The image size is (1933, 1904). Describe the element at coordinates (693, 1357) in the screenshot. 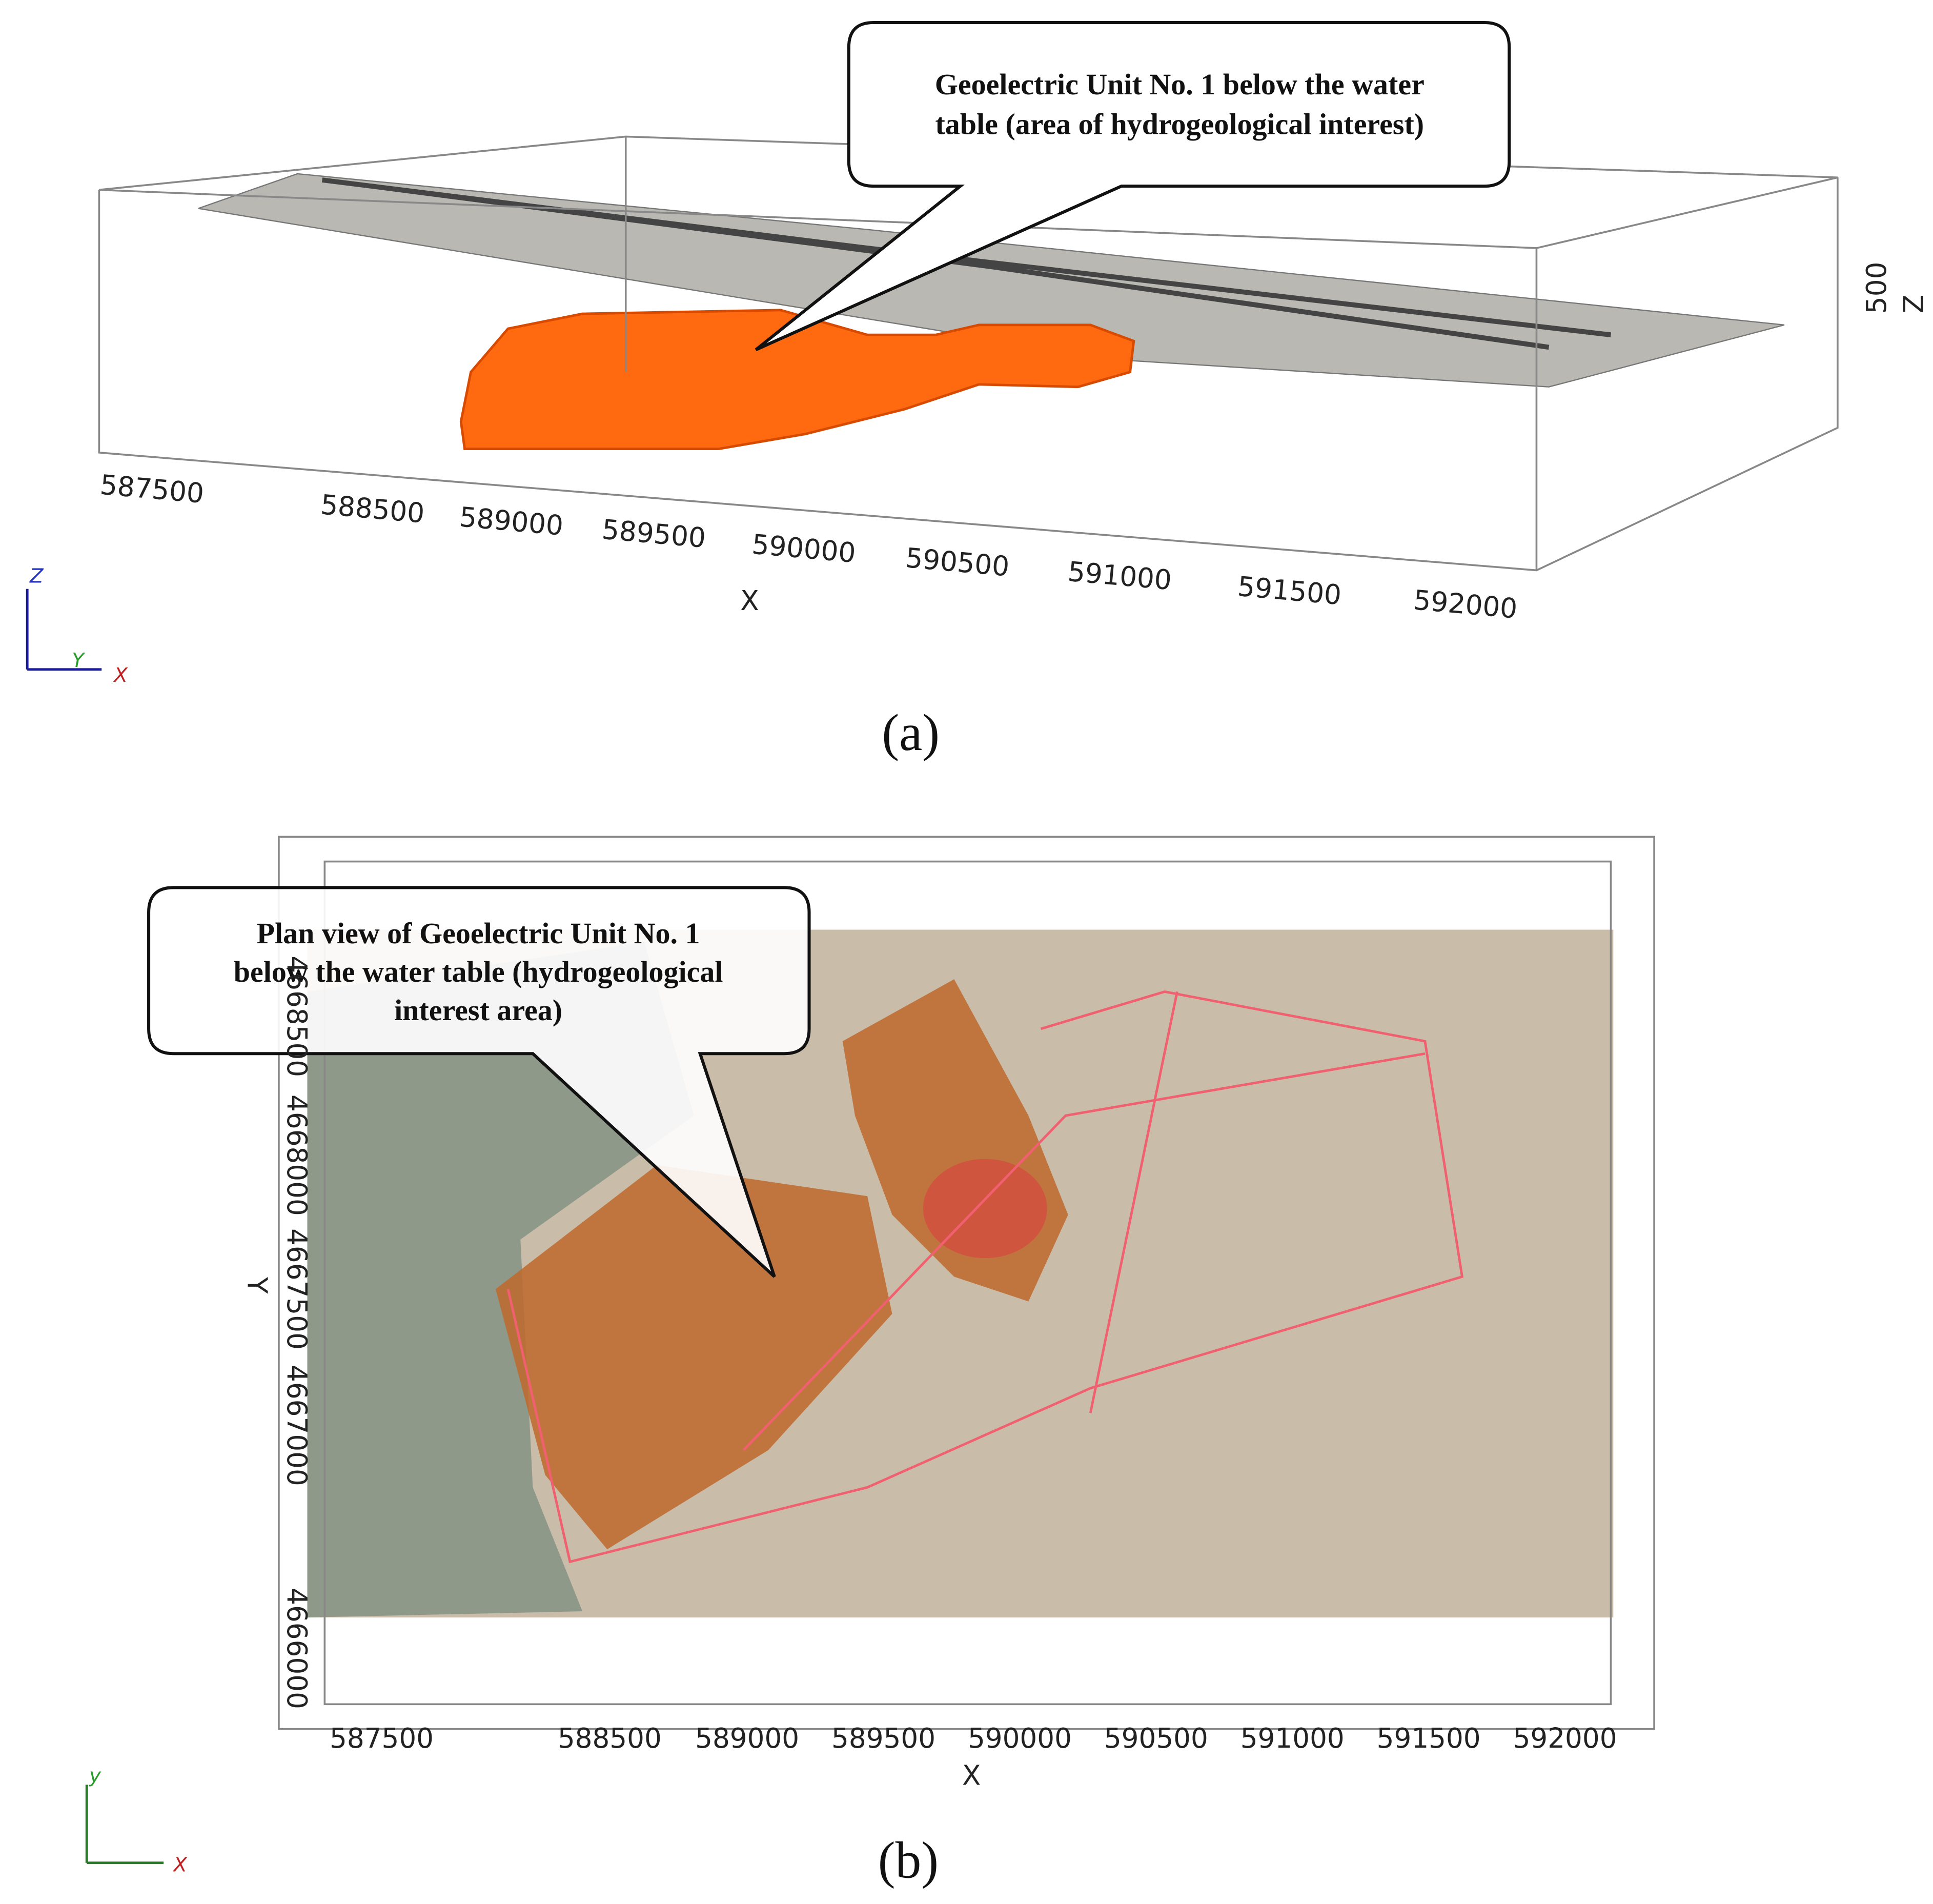

I see `unit-plan-west` at that location.